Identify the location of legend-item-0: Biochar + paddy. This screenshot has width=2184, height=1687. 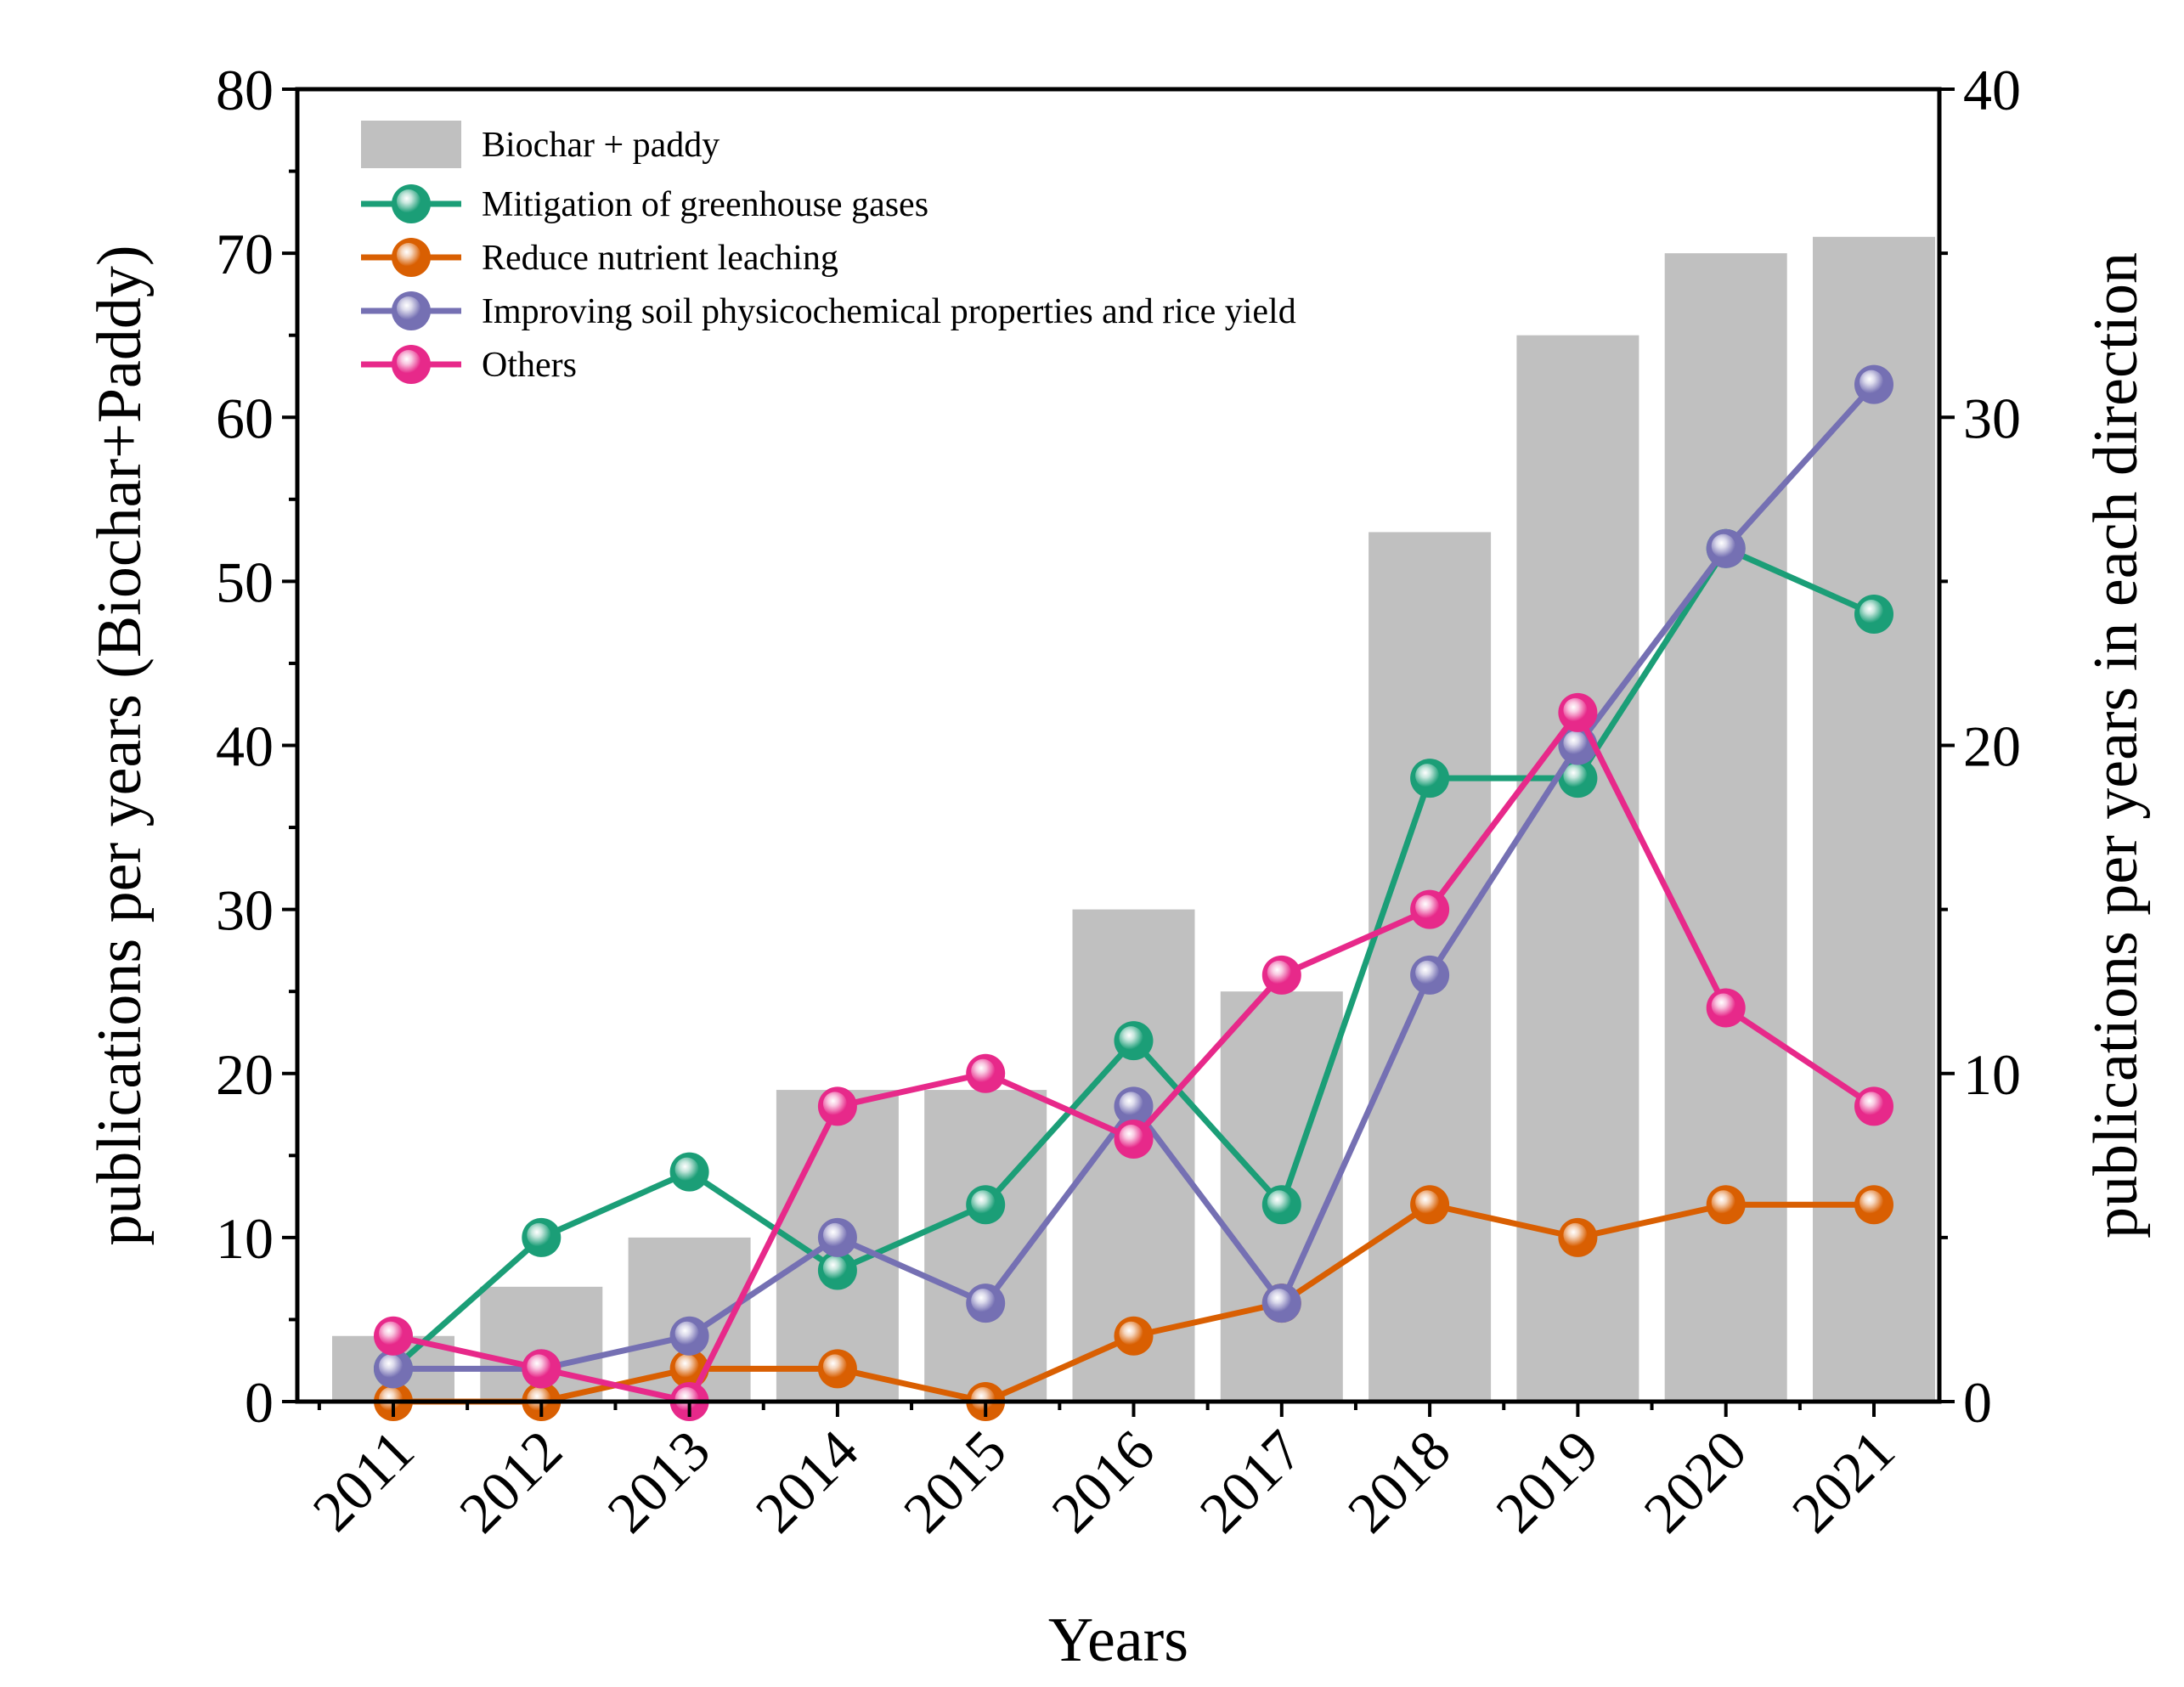
(540, 145).